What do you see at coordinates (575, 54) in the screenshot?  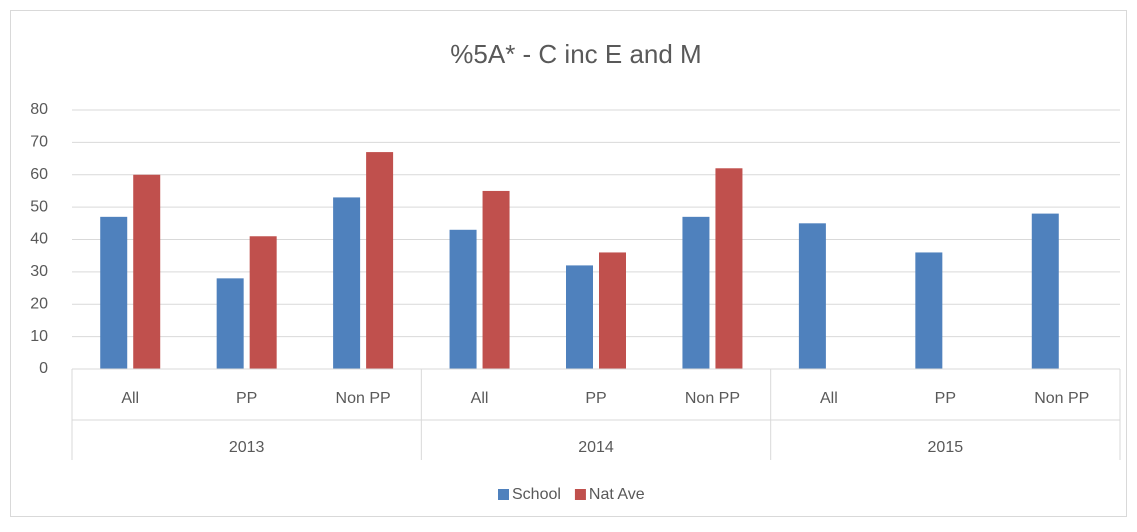 I see `chart-title: %5A* - C inc E and M` at bounding box center [575, 54].